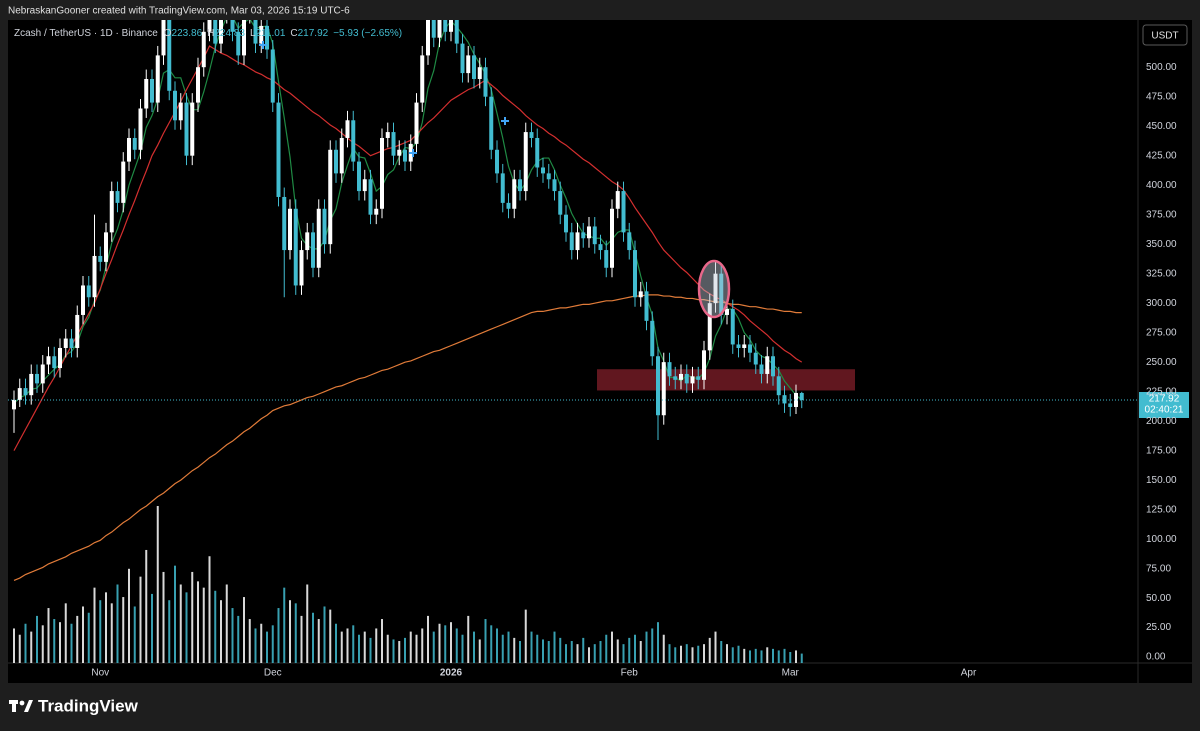  What do you see at coordinates (100, 673) in the screenshot?
I see `x-tick-label: Nov` at bounding box center [100, 673].